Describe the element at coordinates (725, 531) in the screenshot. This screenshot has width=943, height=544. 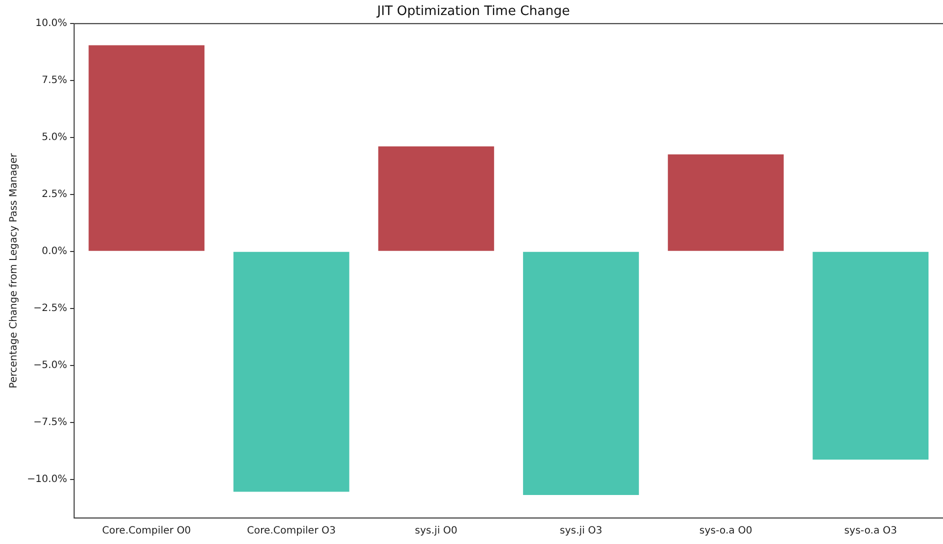
I see `x-tick-label: sys-o.a O0` at that location.